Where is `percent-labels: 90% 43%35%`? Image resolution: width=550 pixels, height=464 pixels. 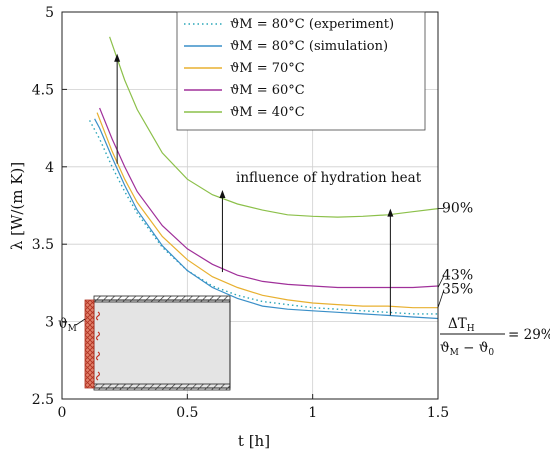
percent-labels: 90% 43%35% is located at coordinates (455, 254).